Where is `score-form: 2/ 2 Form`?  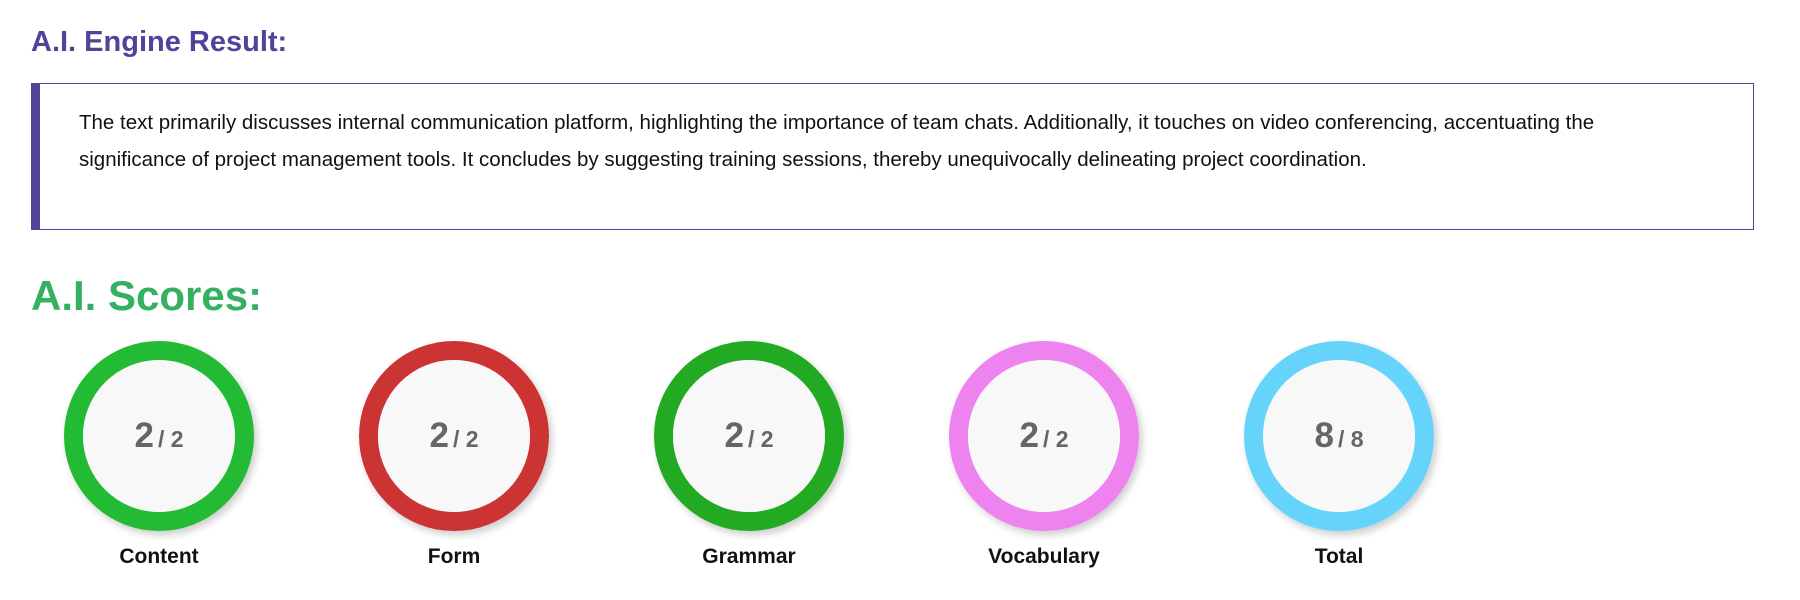
score-form: 2/ 2 Form is located at coordinates (454, 455).